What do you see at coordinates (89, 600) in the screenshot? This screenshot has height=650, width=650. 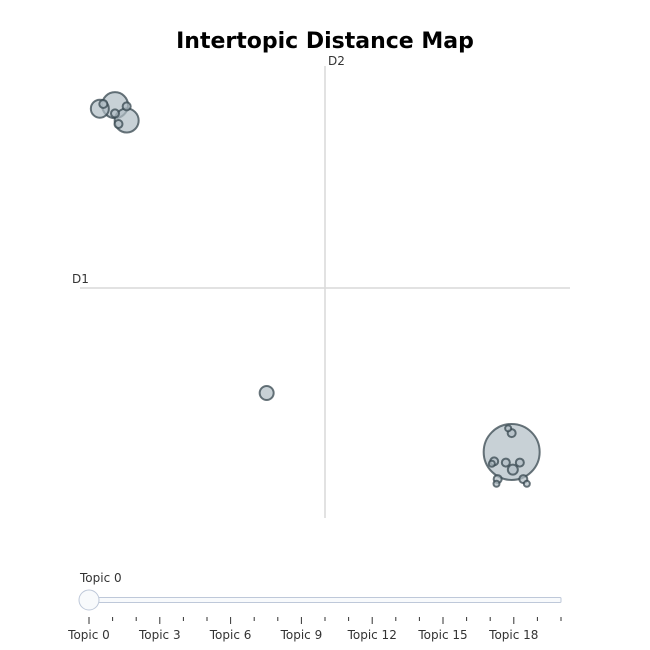 I see `slider-handle` at bounding box center [89, 600].